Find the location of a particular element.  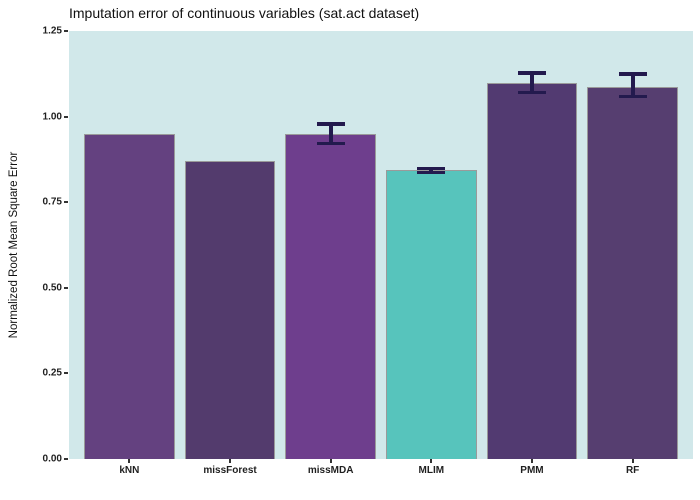

x-tick-mark-missMDA is located at coordinates (330, 461).